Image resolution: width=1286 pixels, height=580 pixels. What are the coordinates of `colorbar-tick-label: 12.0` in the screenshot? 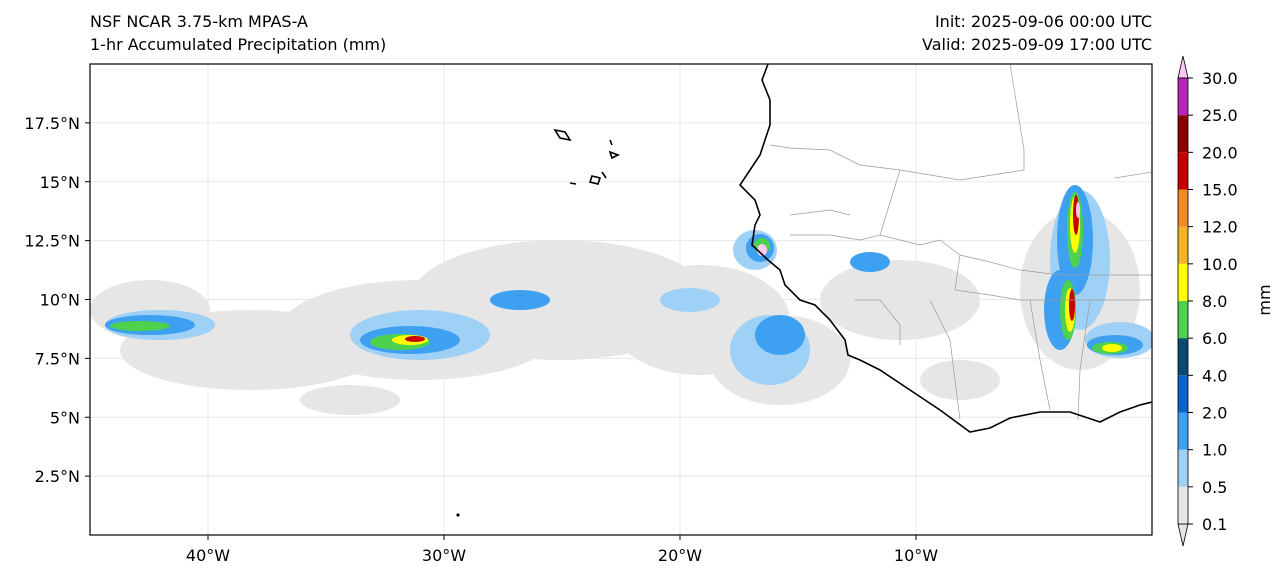 It's located at (1220, 227).